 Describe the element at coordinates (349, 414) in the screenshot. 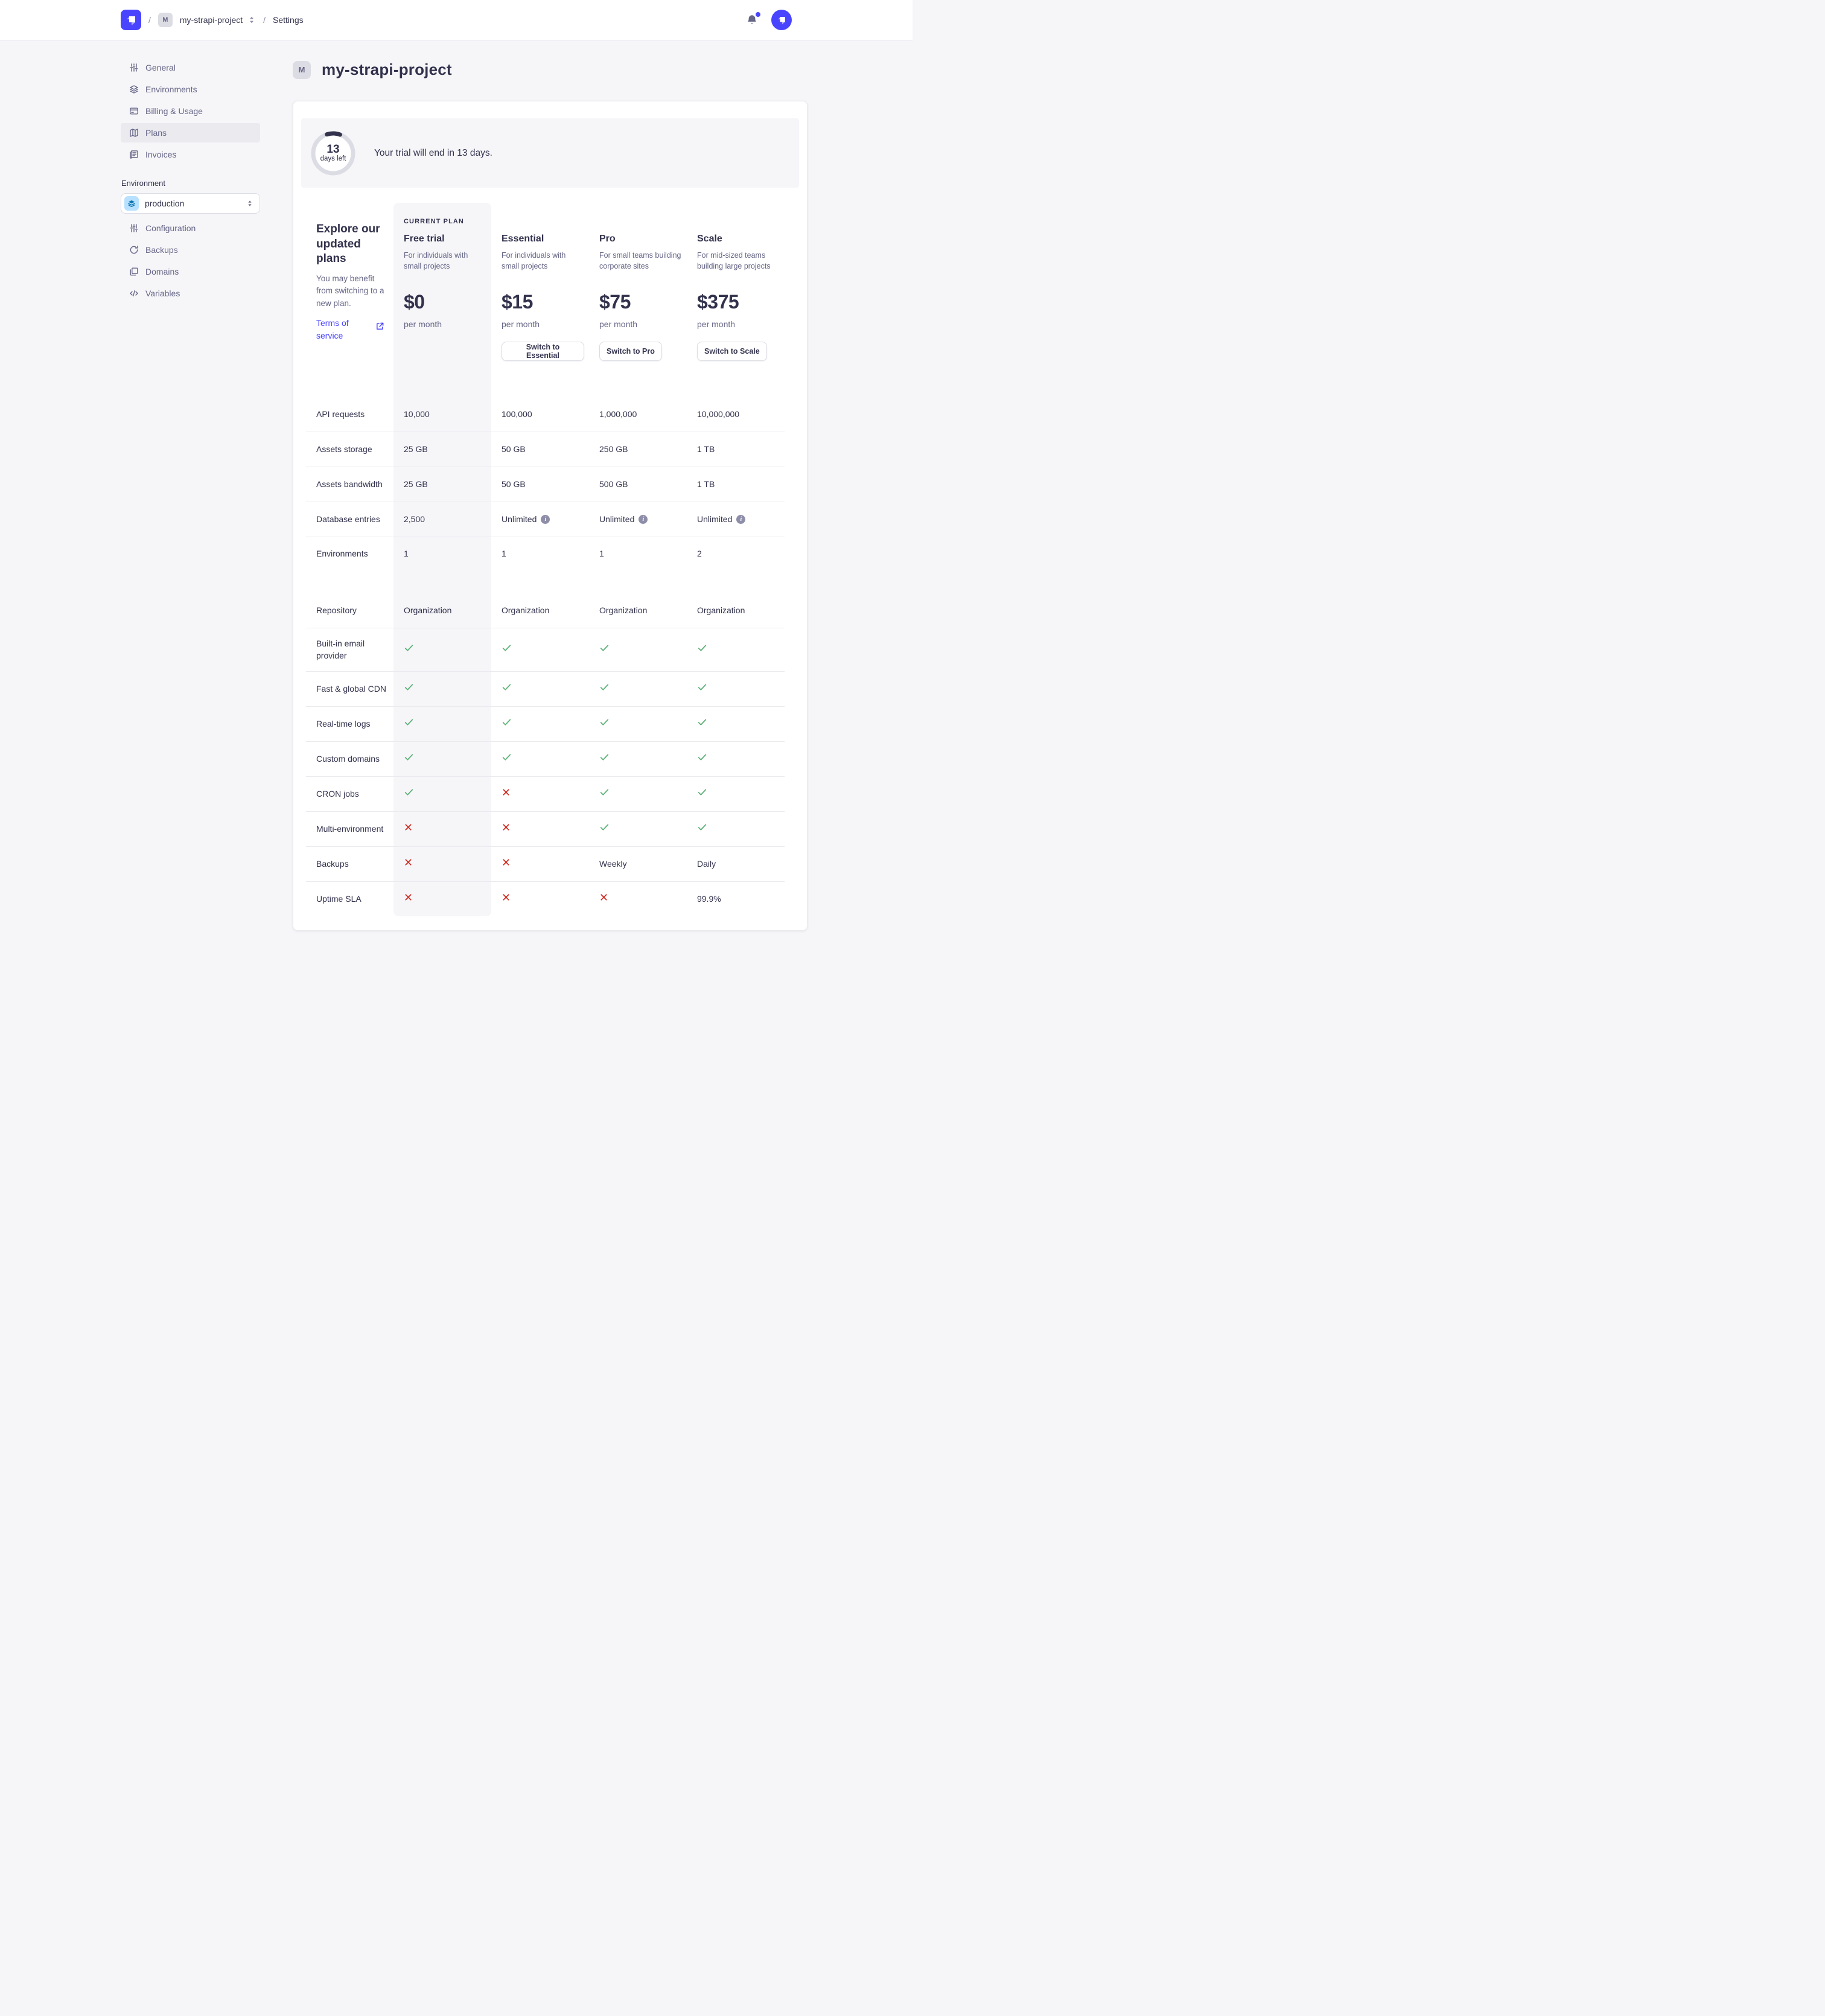

I see `feature-label-cell: API requests` at that location.